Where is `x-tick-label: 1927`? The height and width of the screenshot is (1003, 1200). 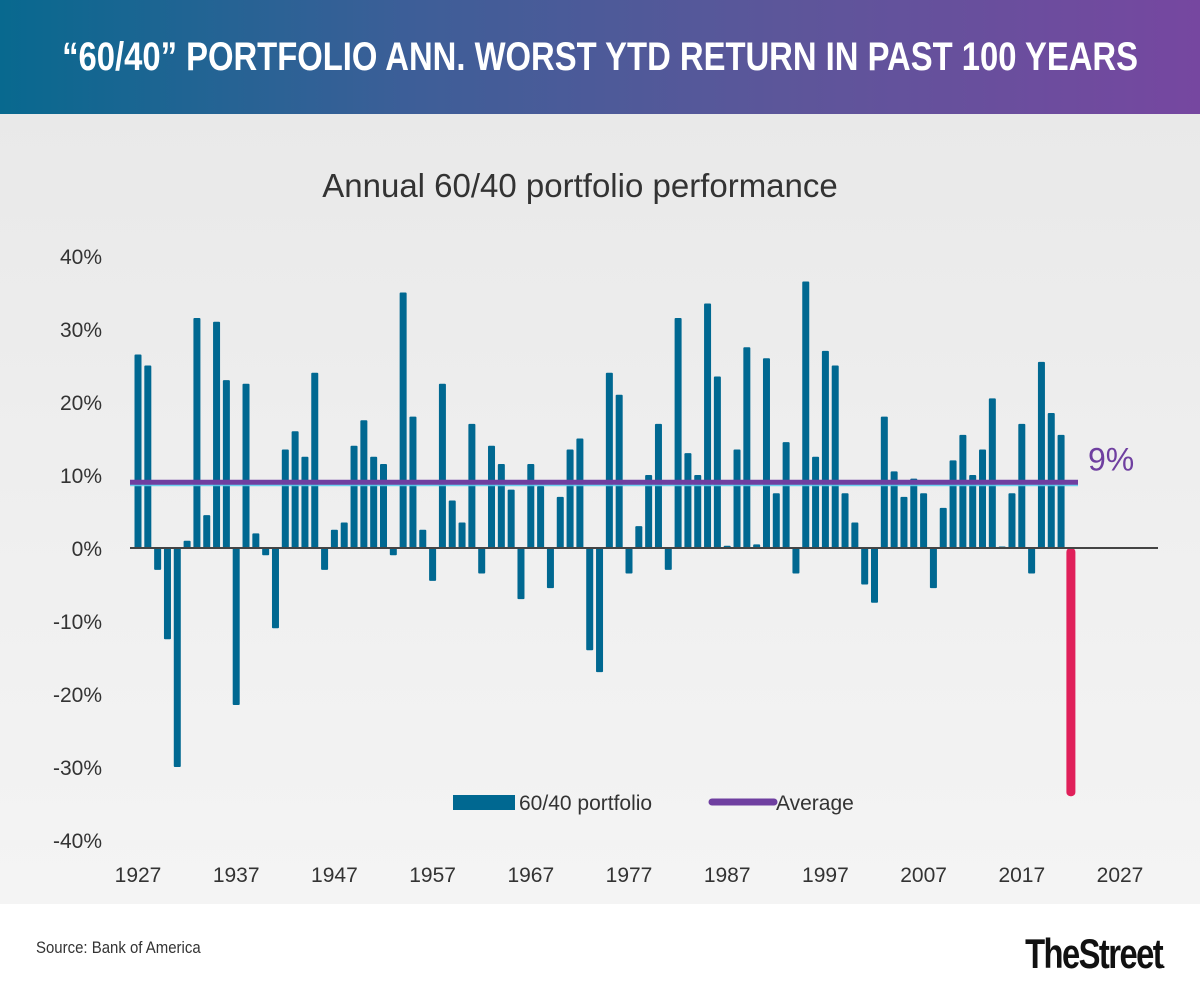 x-tick-label: 1927 is located at coordinates (138, 875).